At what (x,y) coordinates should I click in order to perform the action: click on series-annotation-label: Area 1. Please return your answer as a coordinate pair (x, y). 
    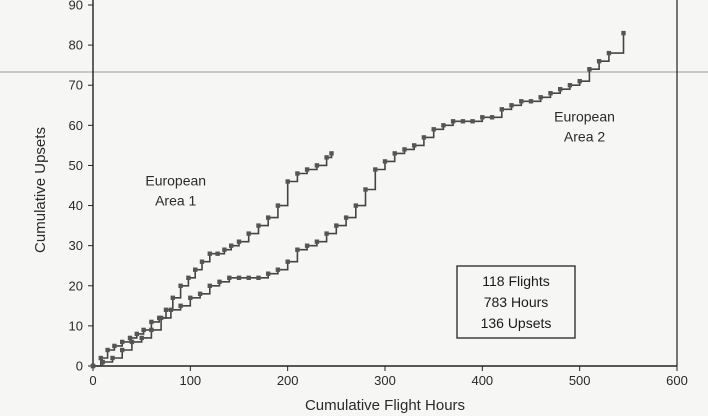
    Looking at the image, I should click on (175, 201).